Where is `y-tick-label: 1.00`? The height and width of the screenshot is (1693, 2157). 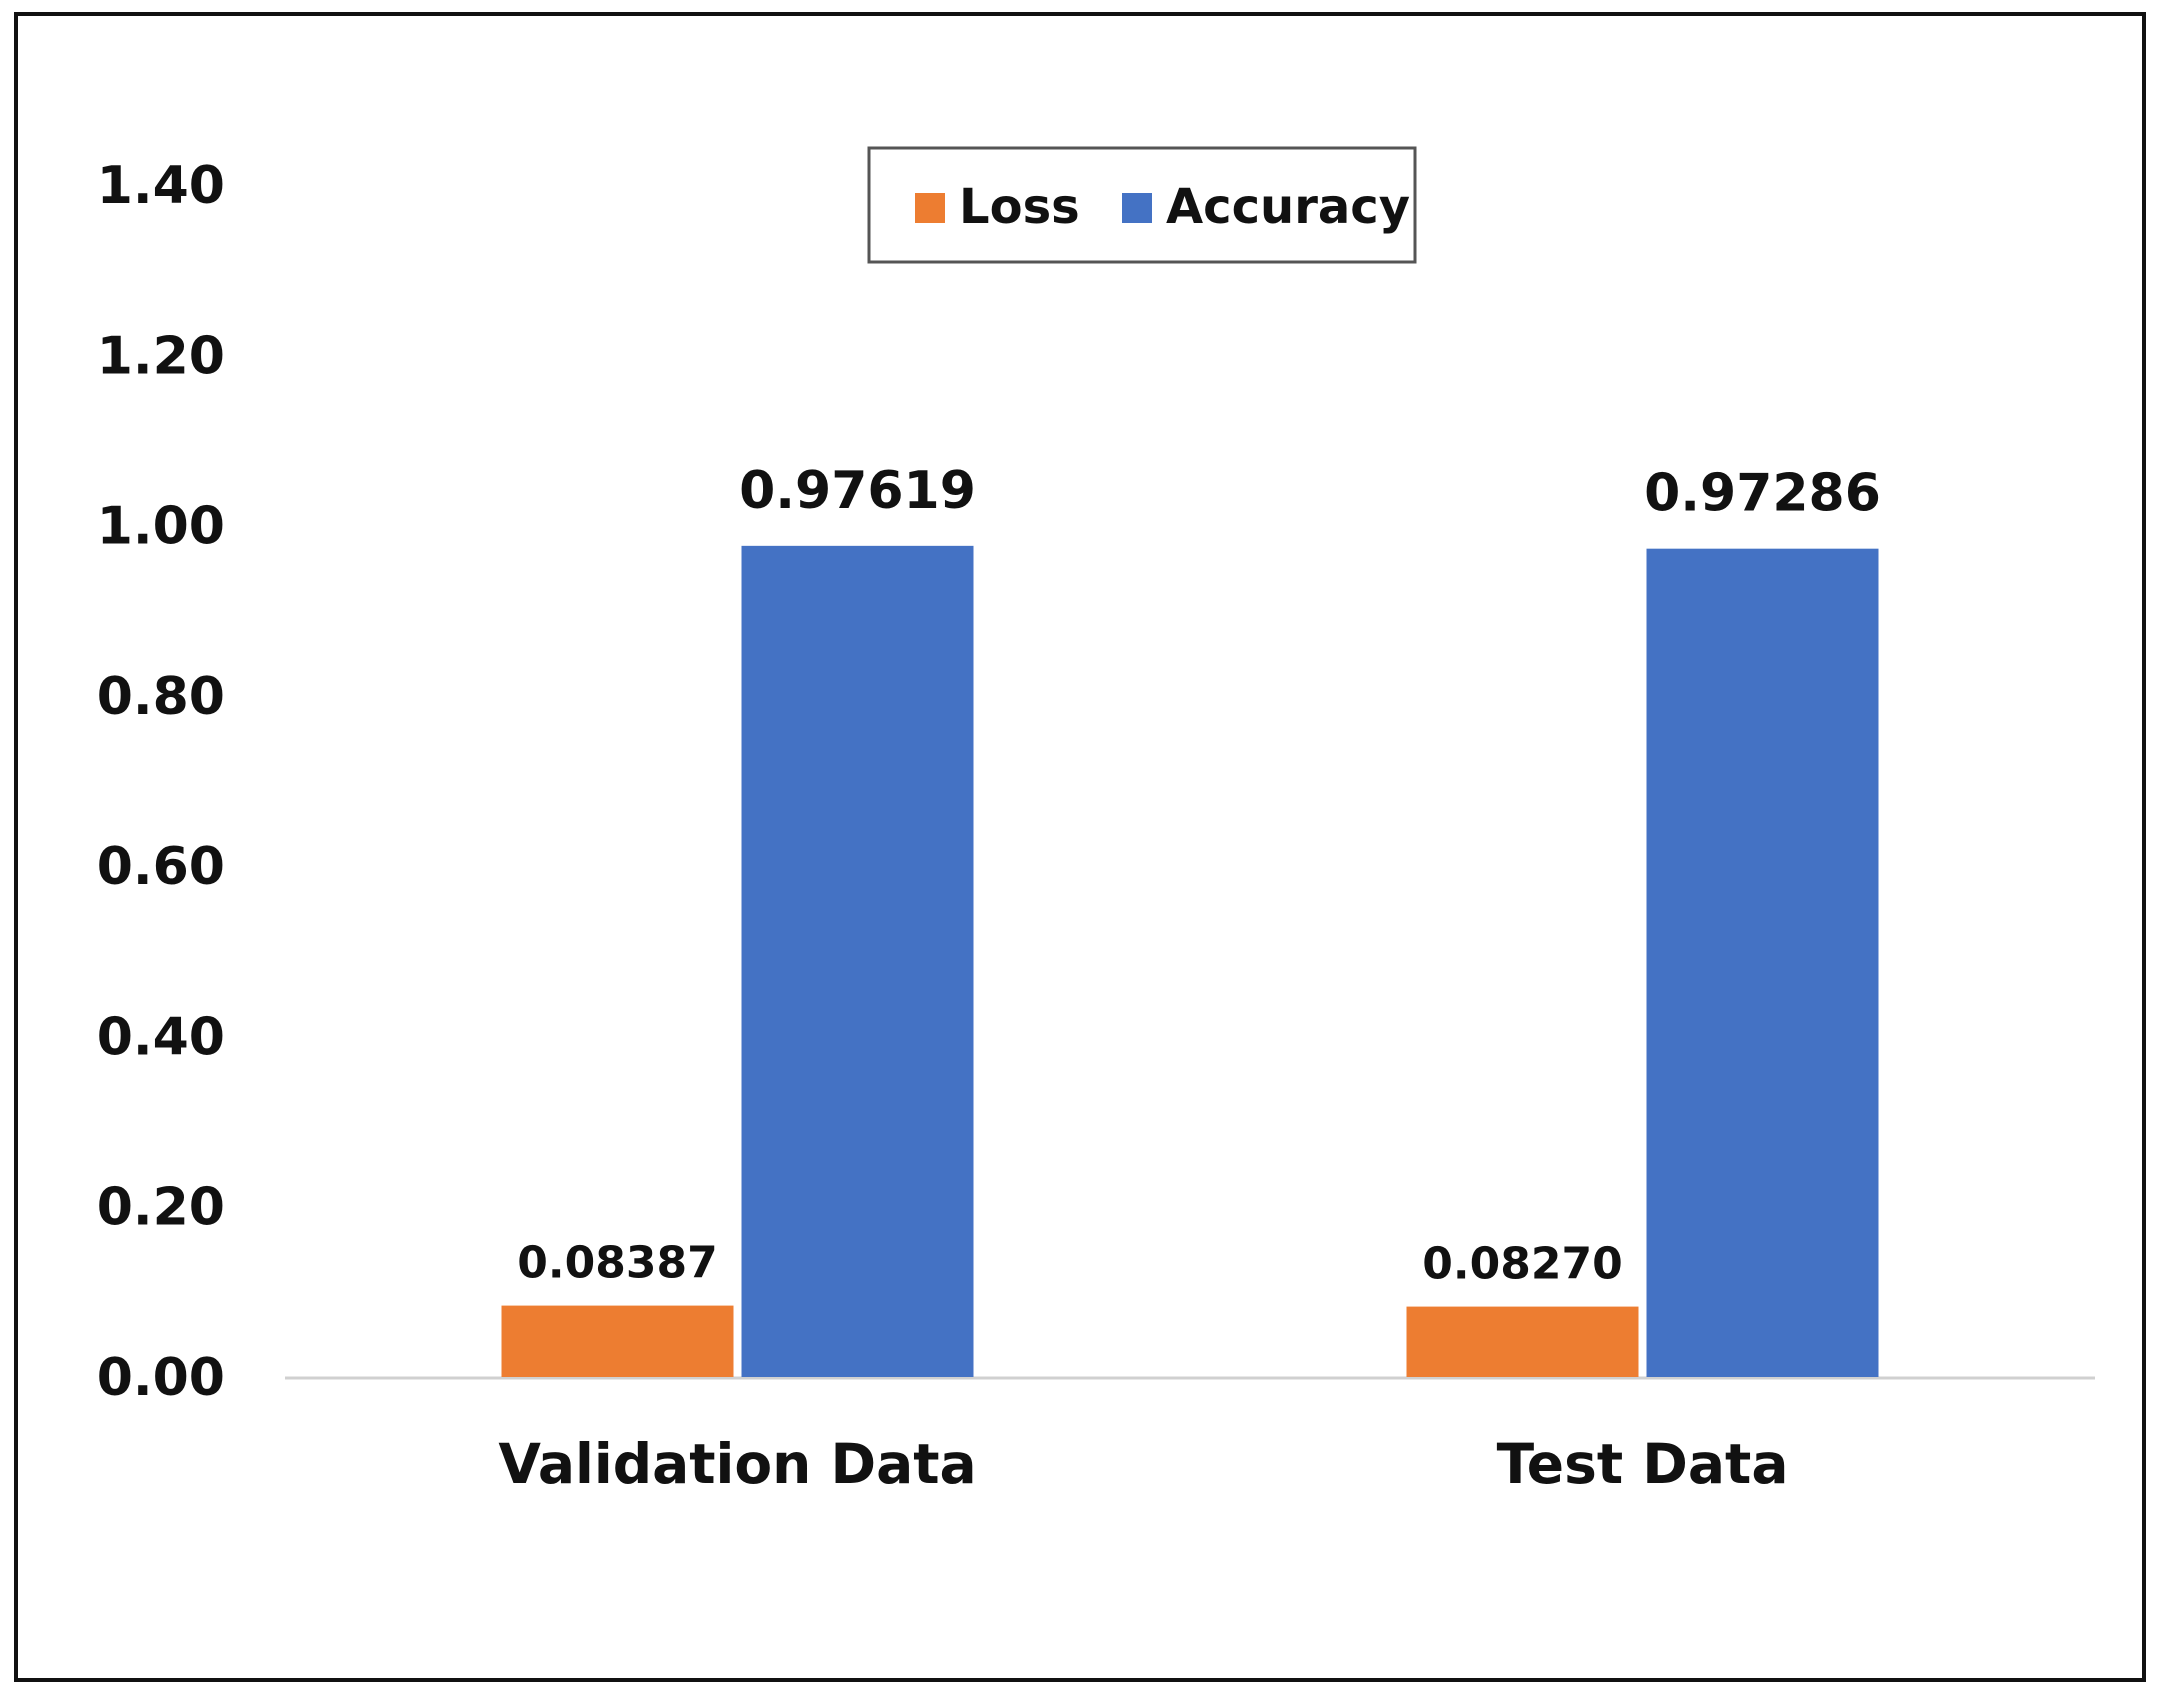
y-tick-label: 1.00 is located at coordinates (161, 527).